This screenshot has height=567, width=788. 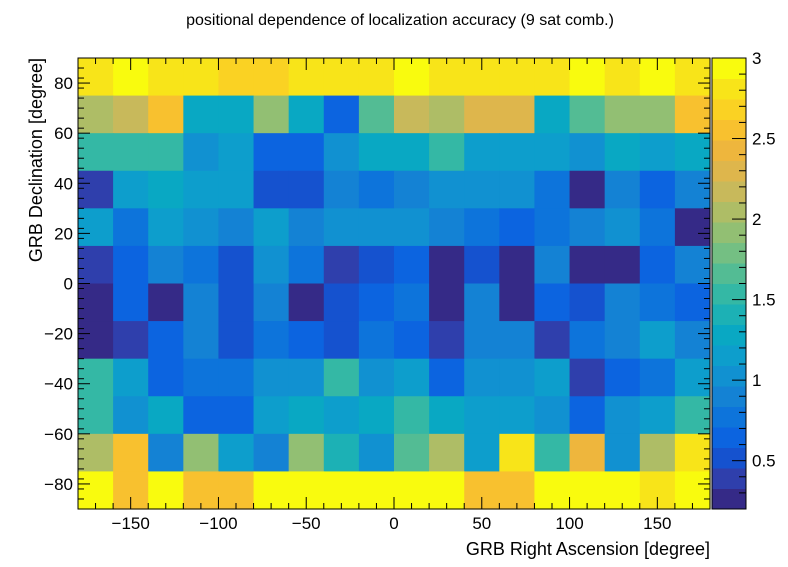 What do you see at coordinates (569, 523) in the screenshot?
I see `x-tick-label: 100` at bounding box center [569, 523].